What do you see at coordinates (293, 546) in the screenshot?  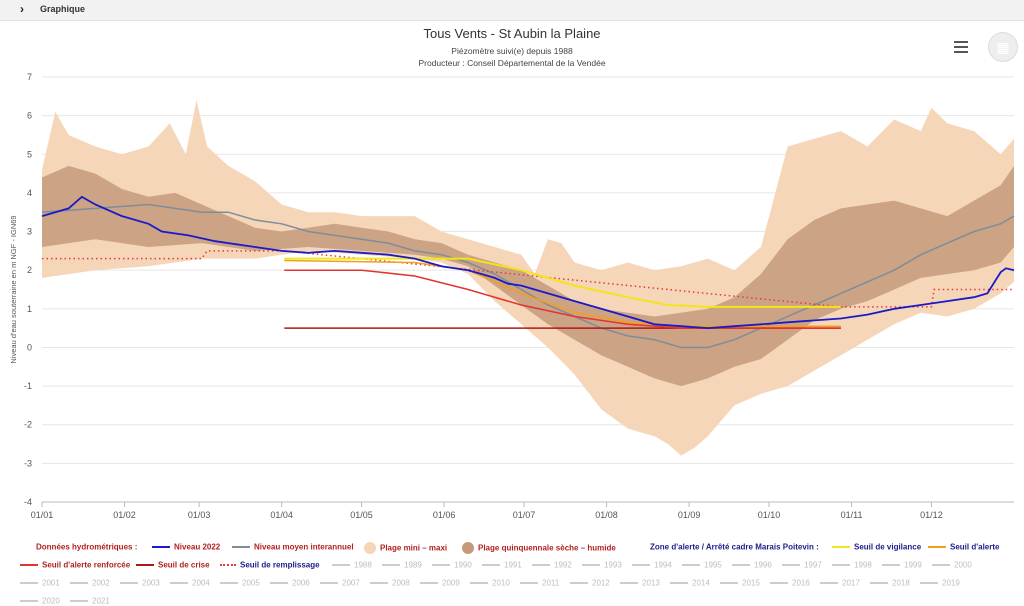 I see `legend-item: Niveau moyen interannuel` at bounding box center [293, 546].